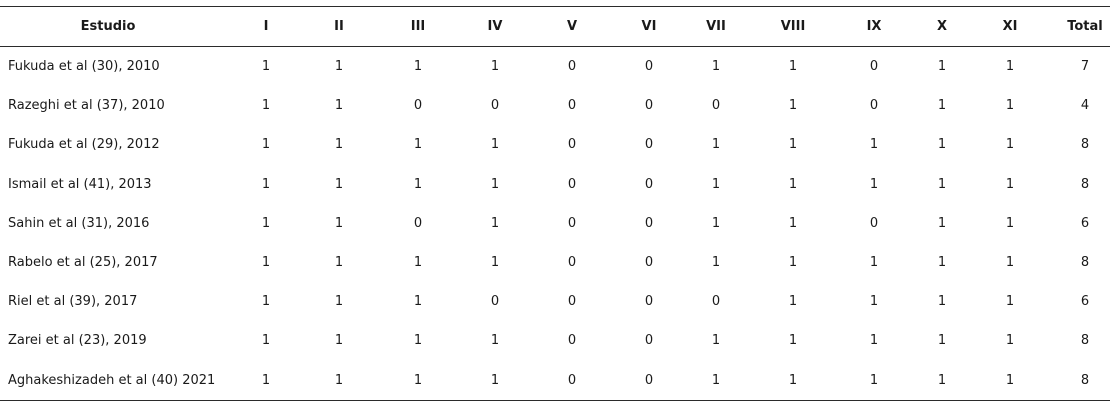 Image resolution: width=1113 pixels, height=405 pixels. Describe the element at coordinates (942, 26) in the screenshot. I see `column-header-item: X` at that location.